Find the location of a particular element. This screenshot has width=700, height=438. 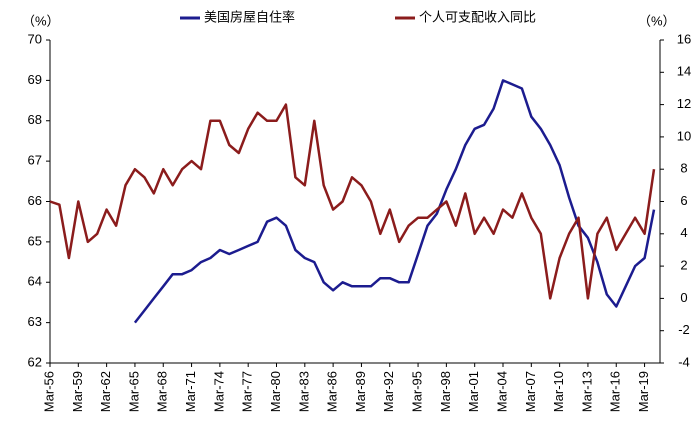

y-tick-label: 69 is located at coordinates (35, 79).